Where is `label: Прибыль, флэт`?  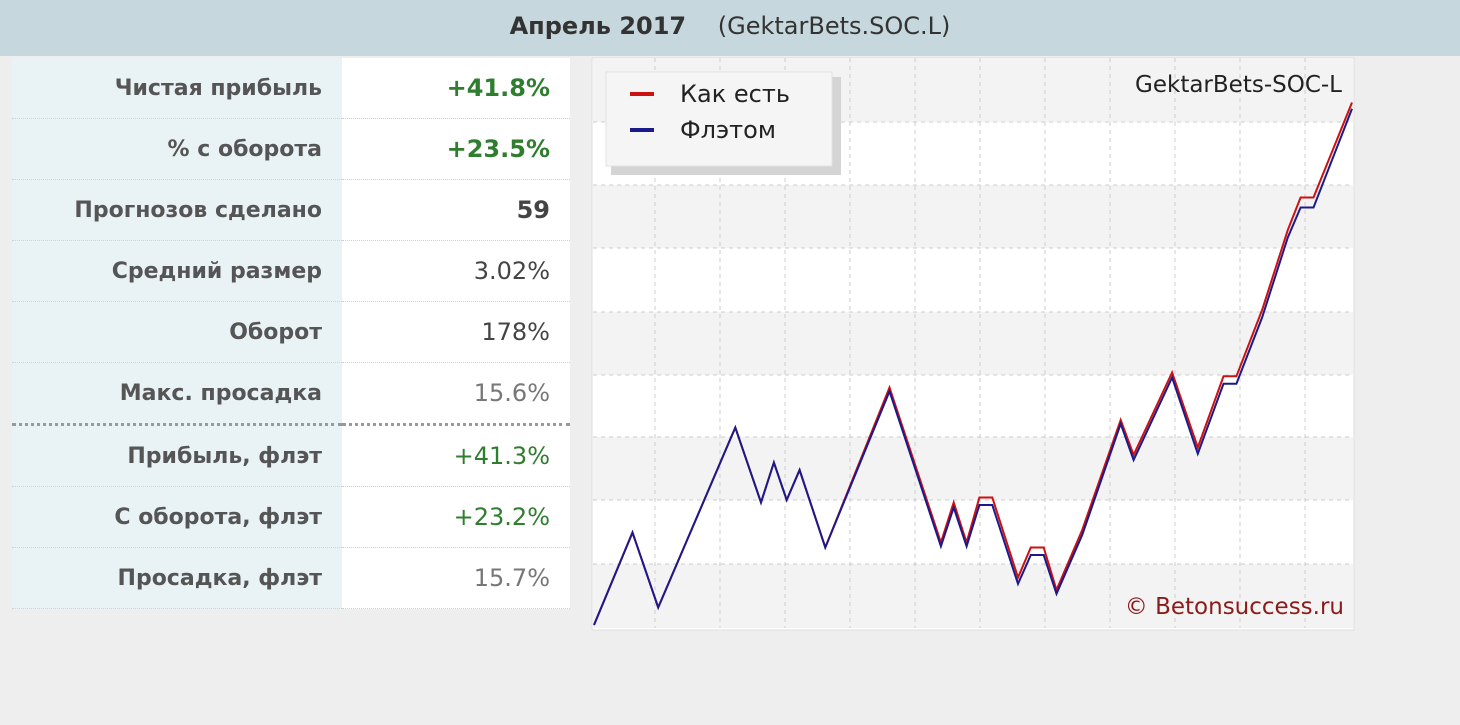 label: Прибыль, флэт is located at coordinates (177, 455).